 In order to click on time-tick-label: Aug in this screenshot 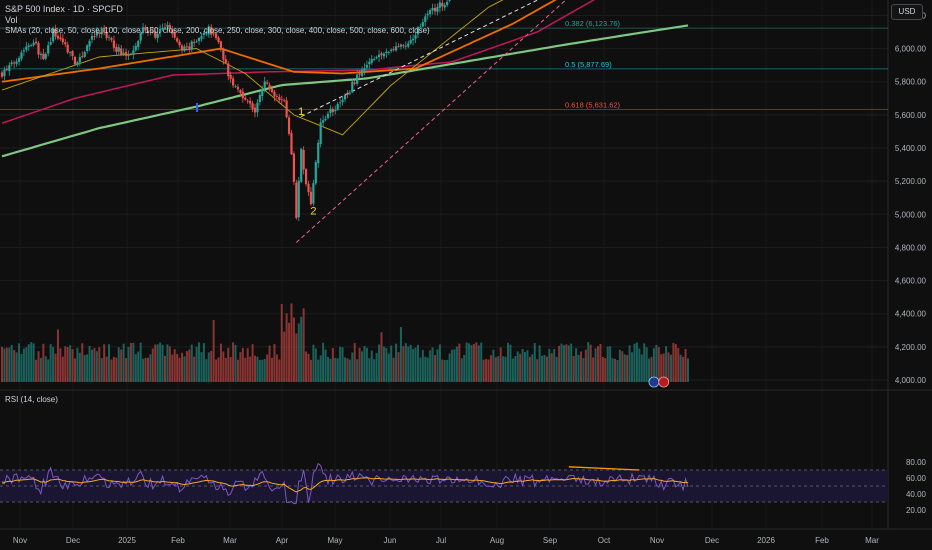, I will do `click(497, 540)`.